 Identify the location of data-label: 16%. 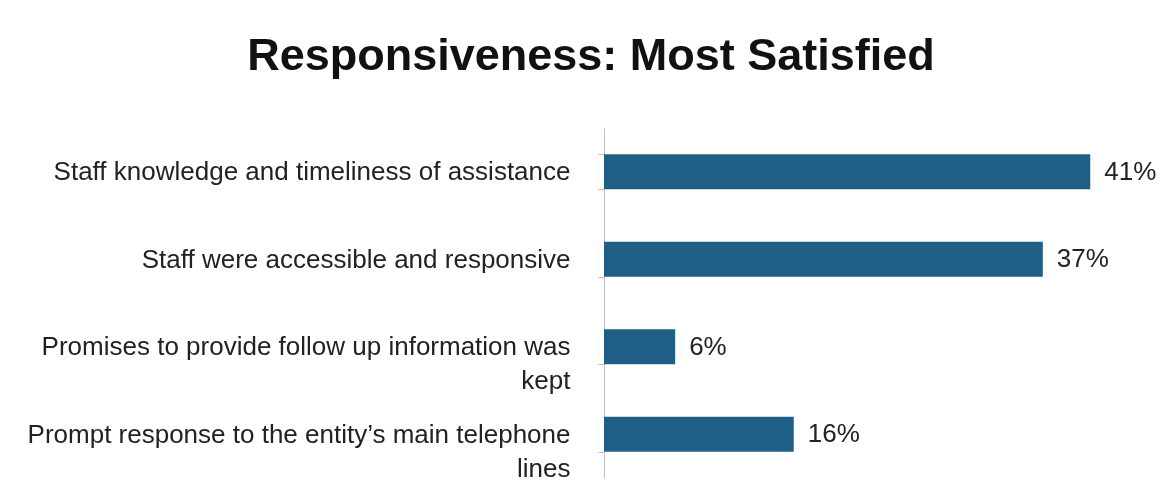
(833, 433).